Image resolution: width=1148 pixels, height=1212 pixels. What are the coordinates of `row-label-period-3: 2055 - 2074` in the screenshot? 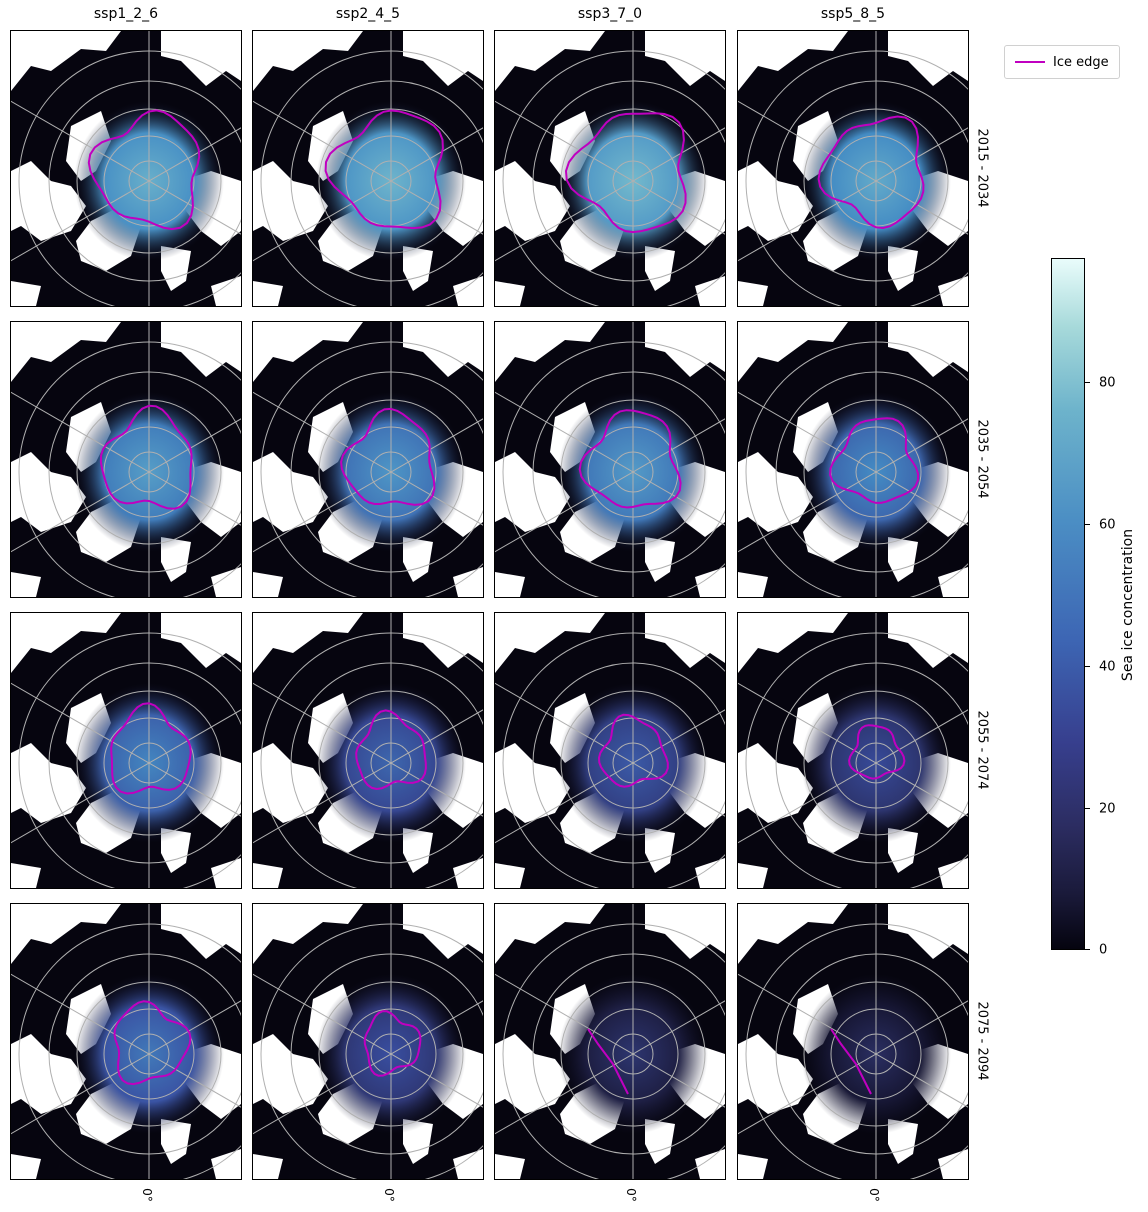 It's located at (982, 750).